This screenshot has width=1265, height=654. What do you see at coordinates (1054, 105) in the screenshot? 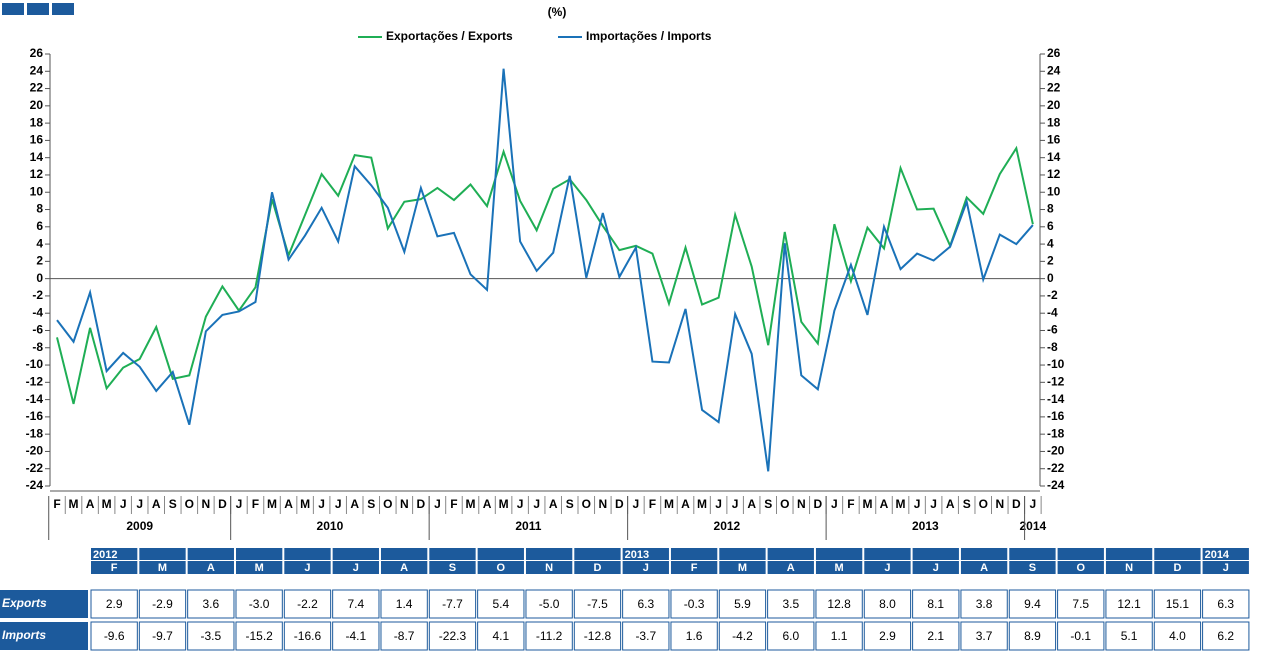
I see `y2-tick-label: 20` at bounding box center [1054, 105].